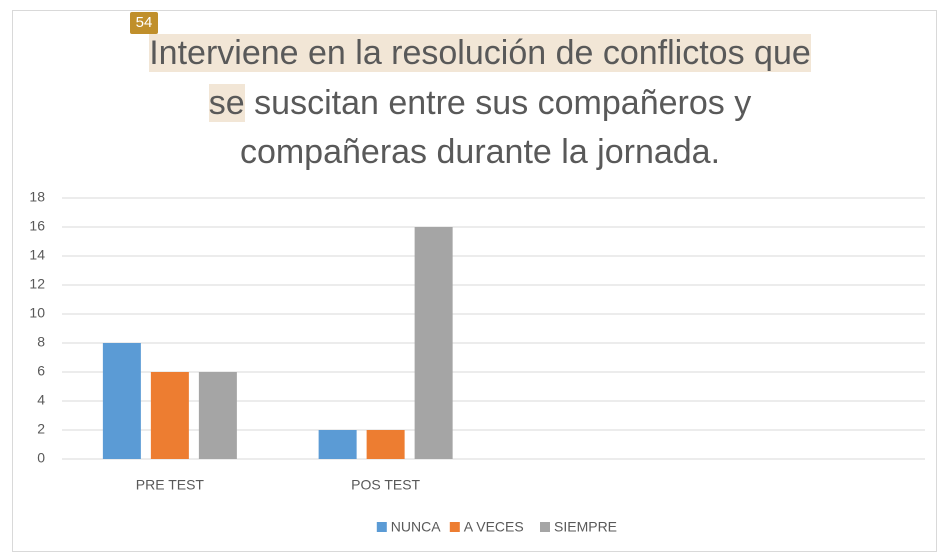 Image resolution: width=939 pixels, height=554 pixels. I want to click on x-tick-label: POS TEST, so click(385, 485).